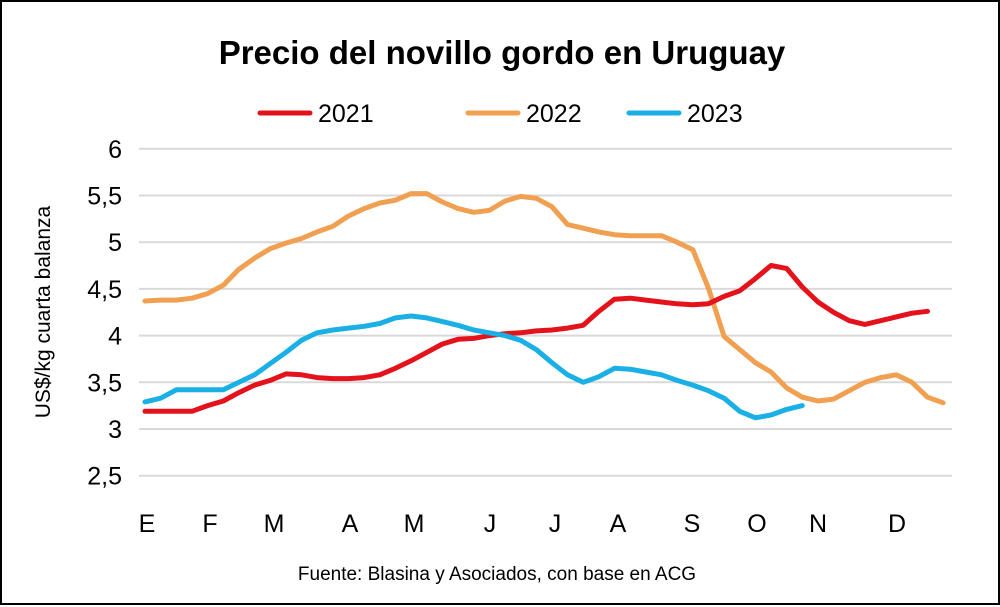  I want to click on chart-title: Precio del novillo gordo en Uruguay, so click(502, 52).